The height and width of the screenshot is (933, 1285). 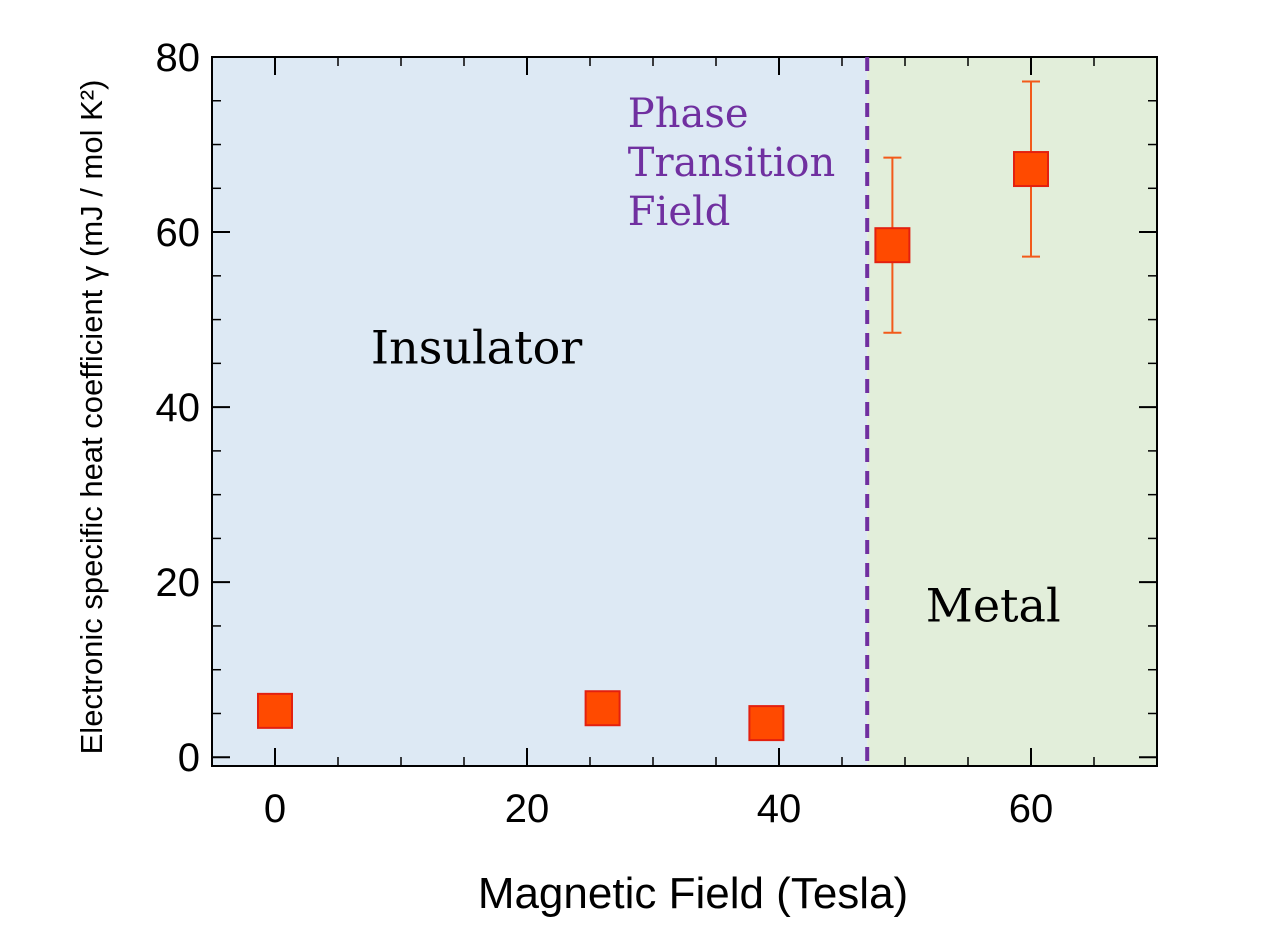 What do you see at coordinates (679, 212) in the screenshot?
I see `annotation-line: Field` at bounding box center [679, 212].